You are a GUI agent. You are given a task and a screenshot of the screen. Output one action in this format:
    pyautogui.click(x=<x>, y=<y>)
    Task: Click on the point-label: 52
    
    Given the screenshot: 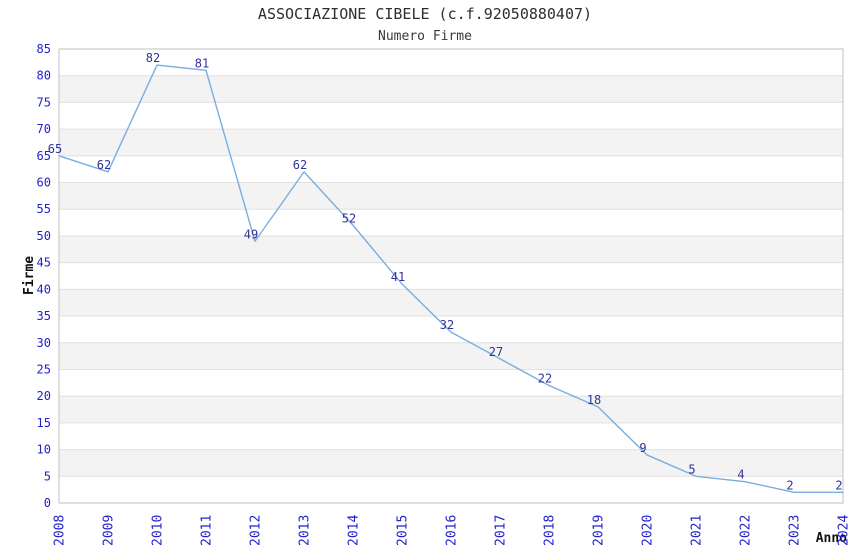 What is the action you would take?
    pyautogui.click(x=349, y=218)
    